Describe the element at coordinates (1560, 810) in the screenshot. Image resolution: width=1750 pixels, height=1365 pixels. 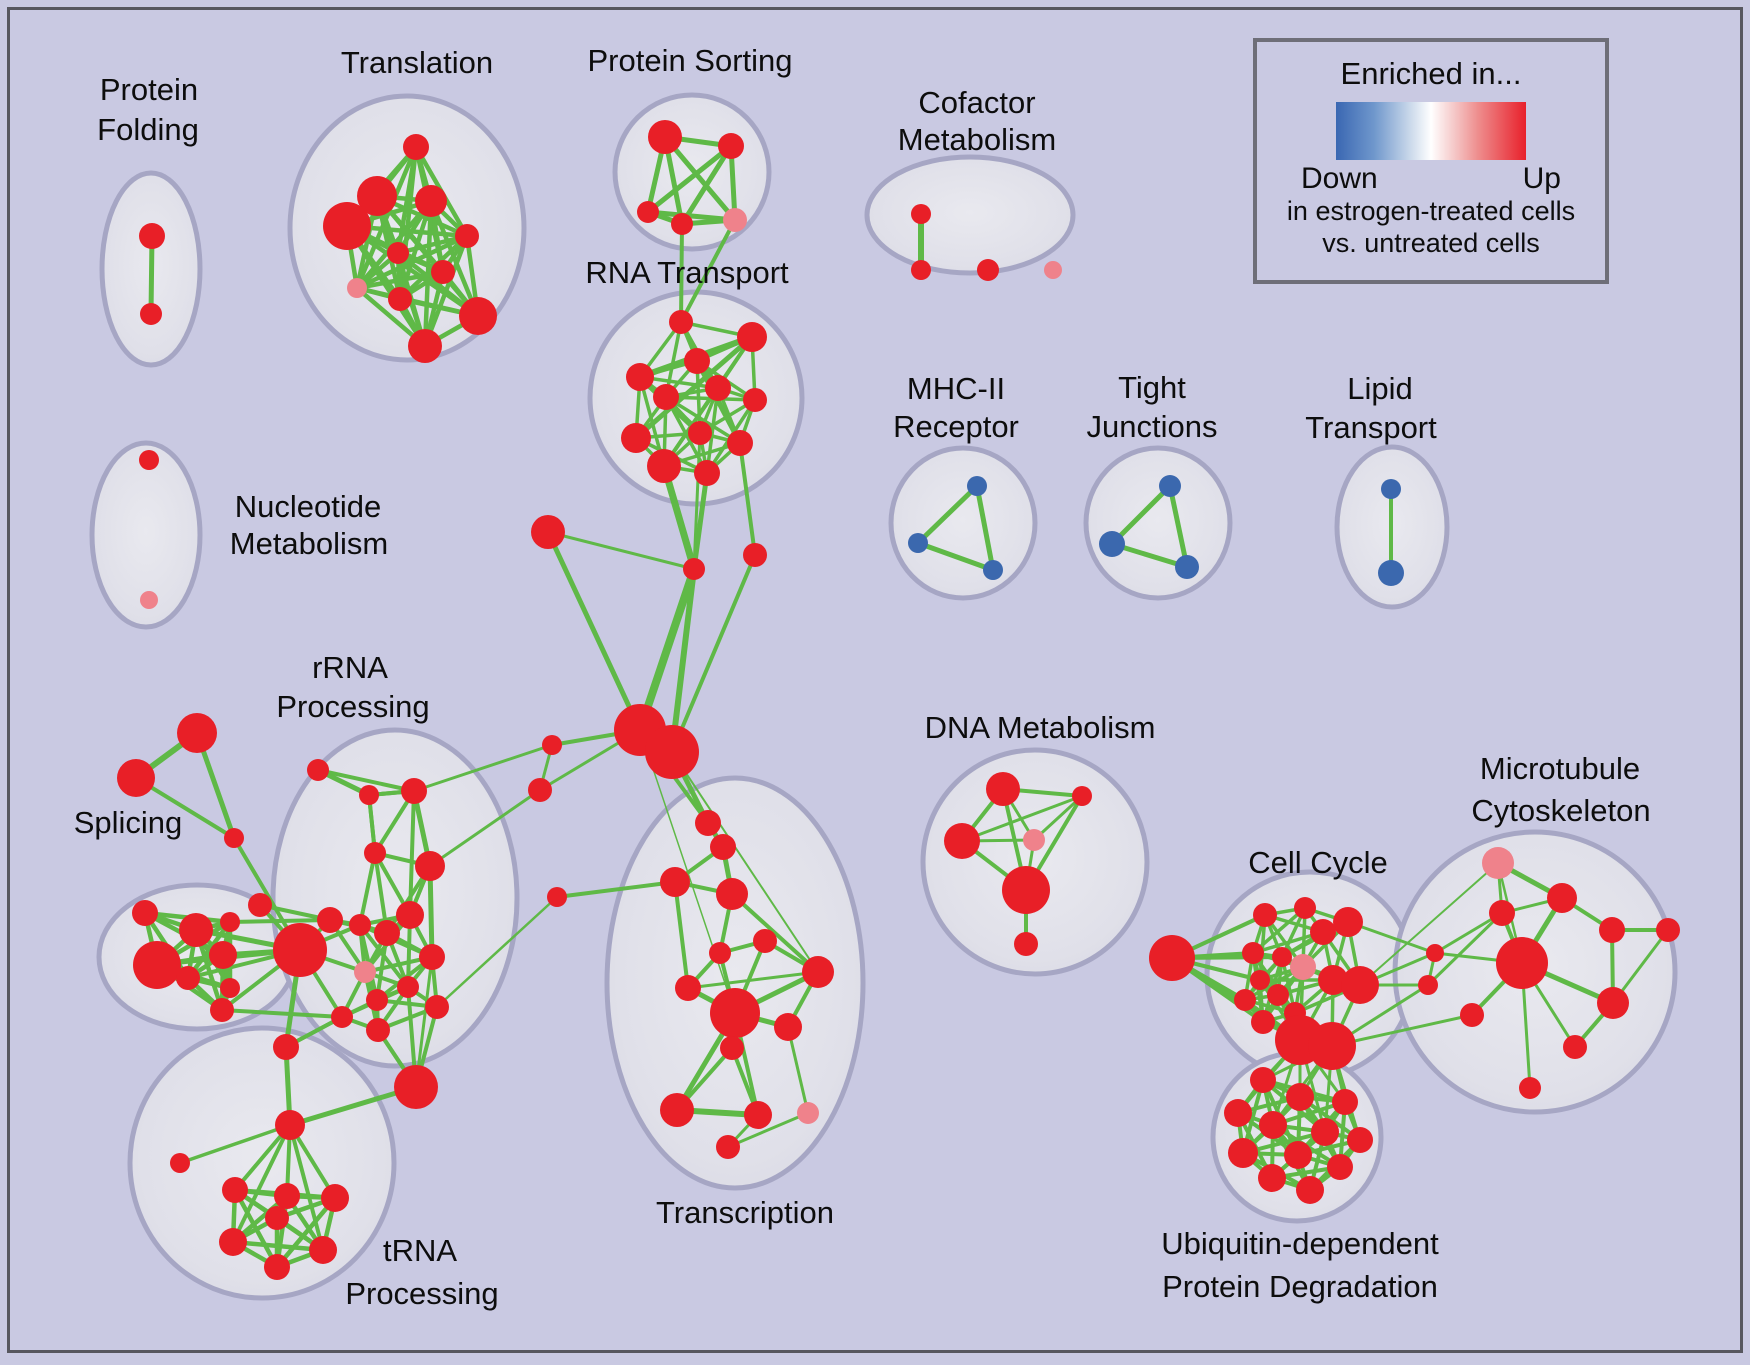
I see `mt-label: Cytoskeleton` at that location.